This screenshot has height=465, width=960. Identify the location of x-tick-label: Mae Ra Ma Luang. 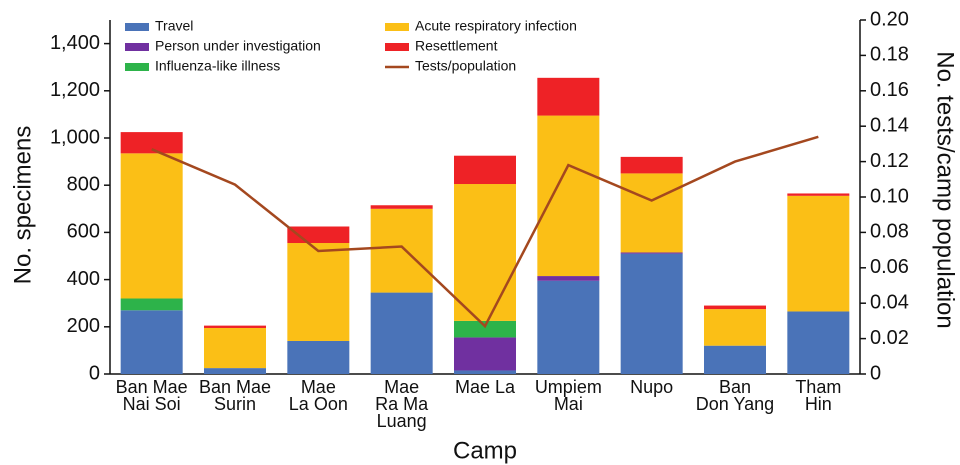
(402, 404).